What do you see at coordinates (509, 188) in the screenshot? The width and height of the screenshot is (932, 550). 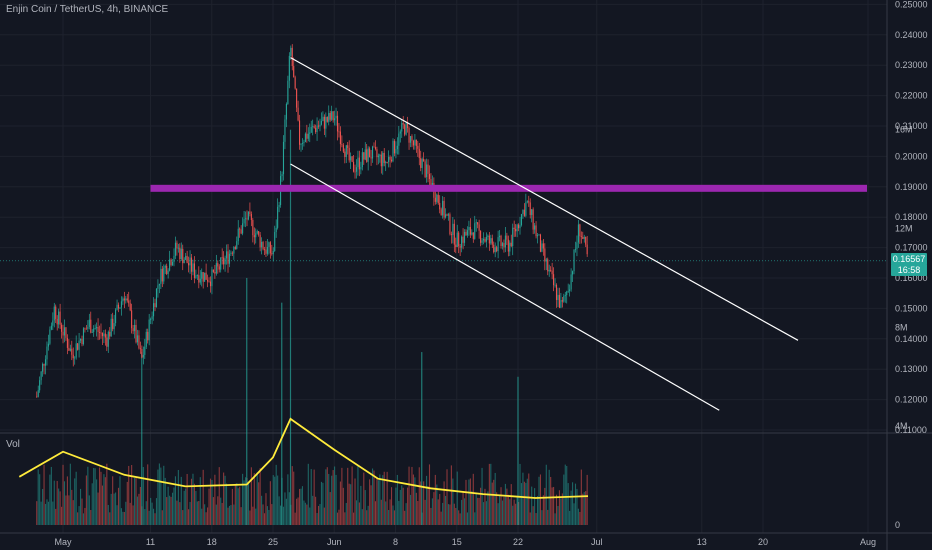 I see `resistance-zone` at bounding box center [509, 188].